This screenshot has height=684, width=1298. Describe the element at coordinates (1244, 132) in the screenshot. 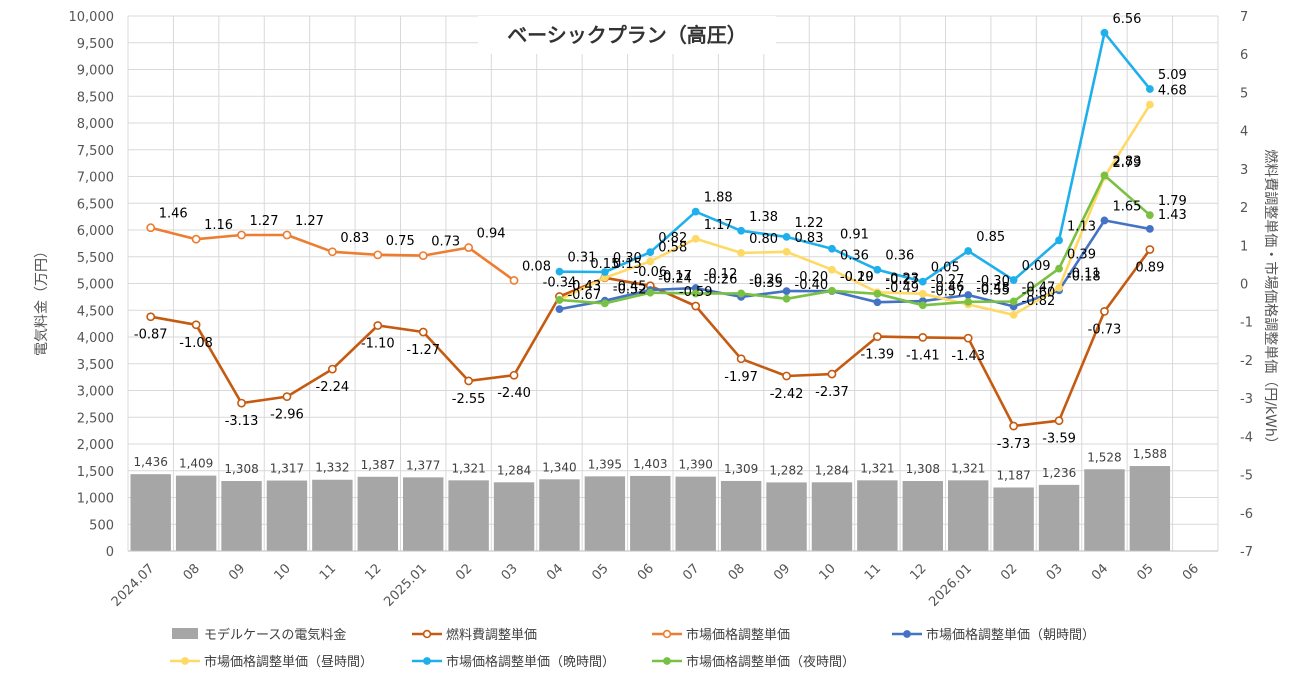

I see `y-right-tick-label: 4` at that location.